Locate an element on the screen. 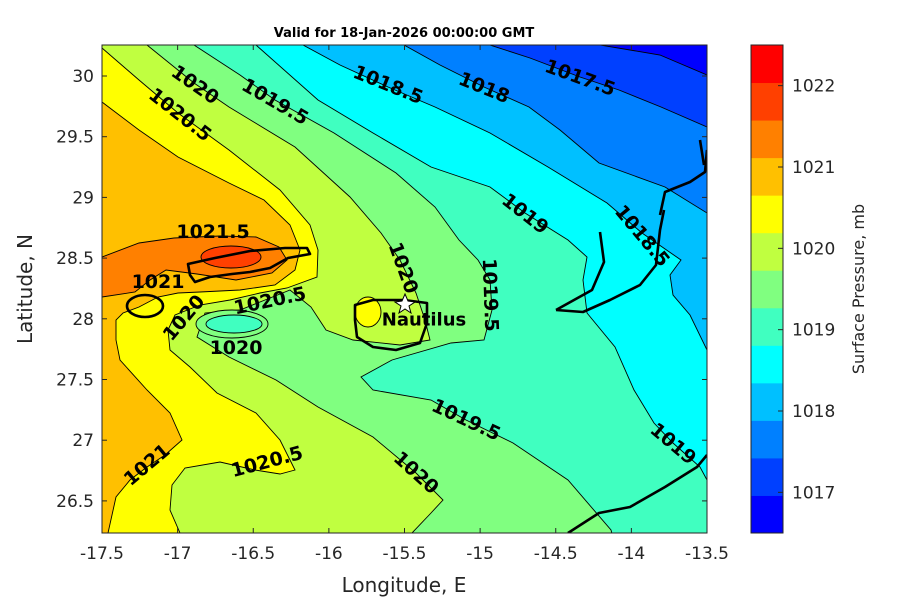 Image resolution: width=900 pixels, height=600 pixels. y-tick-label: 28.5 is located at coordinates (75, 259).